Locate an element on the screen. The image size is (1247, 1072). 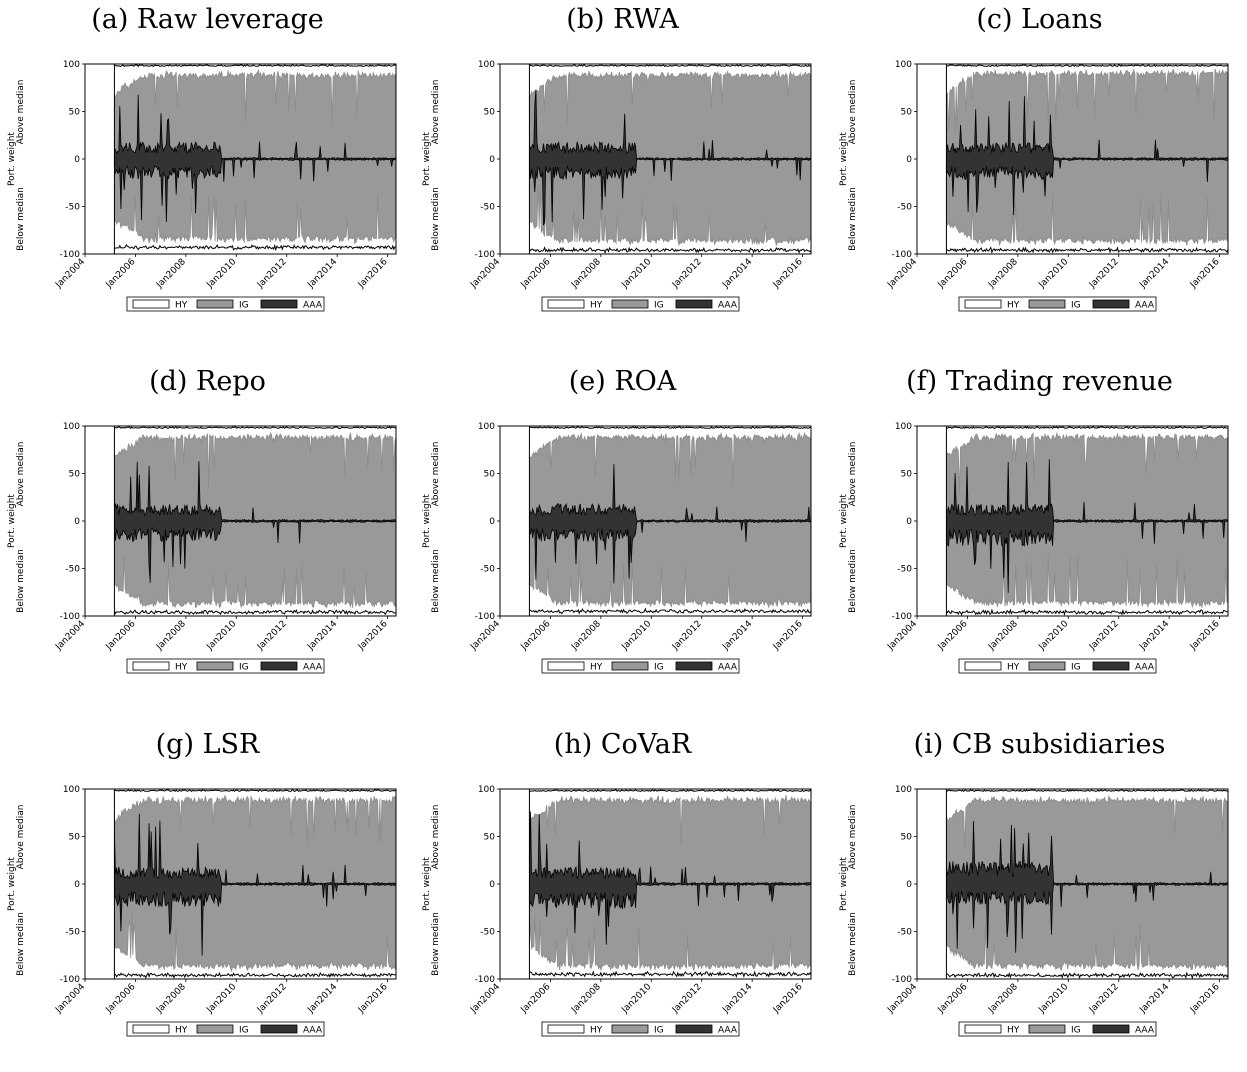
panel-title: (g) LSR is located at coordinates (207, 744).